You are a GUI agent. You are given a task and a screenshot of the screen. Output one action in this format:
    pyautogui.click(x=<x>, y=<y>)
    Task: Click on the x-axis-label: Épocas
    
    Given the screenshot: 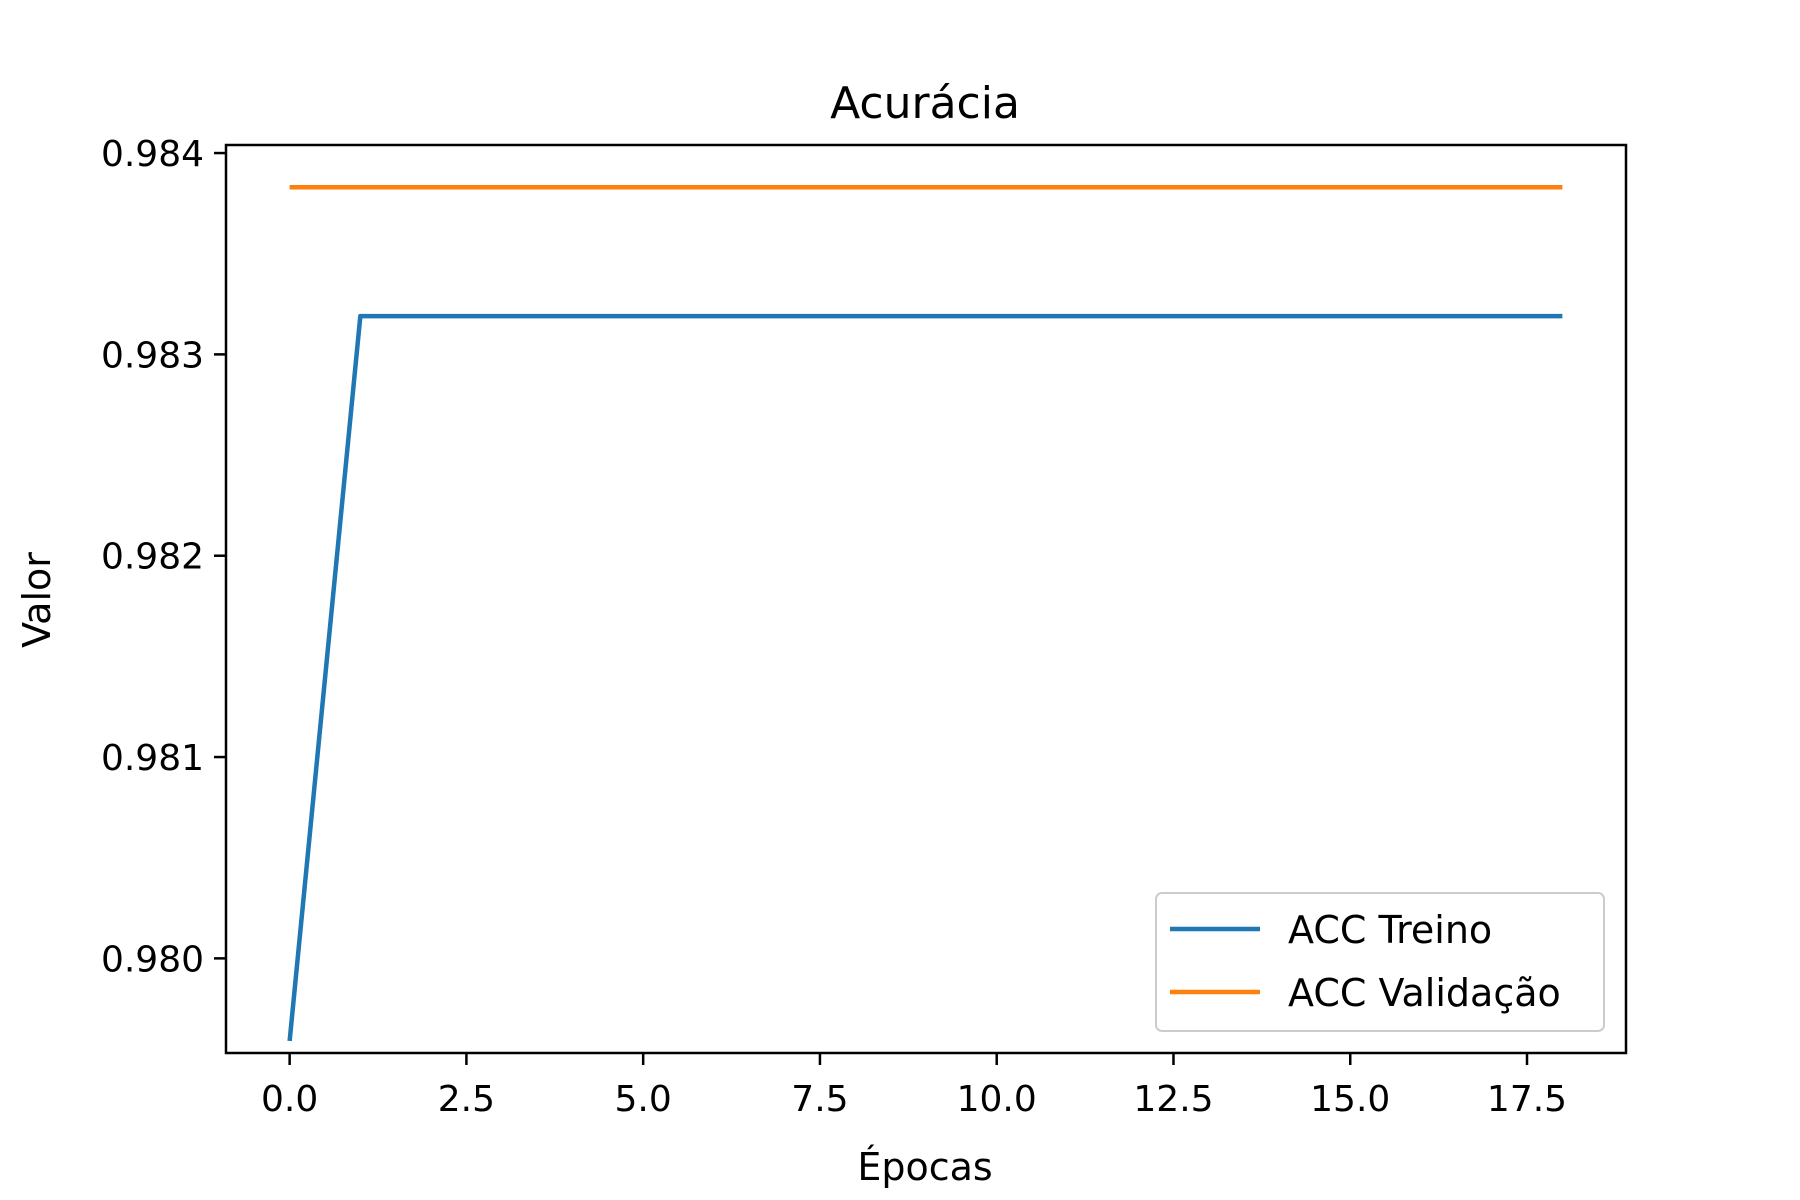 What is the action you would take?
    pyautogui.click(x=924, y=1167)
    